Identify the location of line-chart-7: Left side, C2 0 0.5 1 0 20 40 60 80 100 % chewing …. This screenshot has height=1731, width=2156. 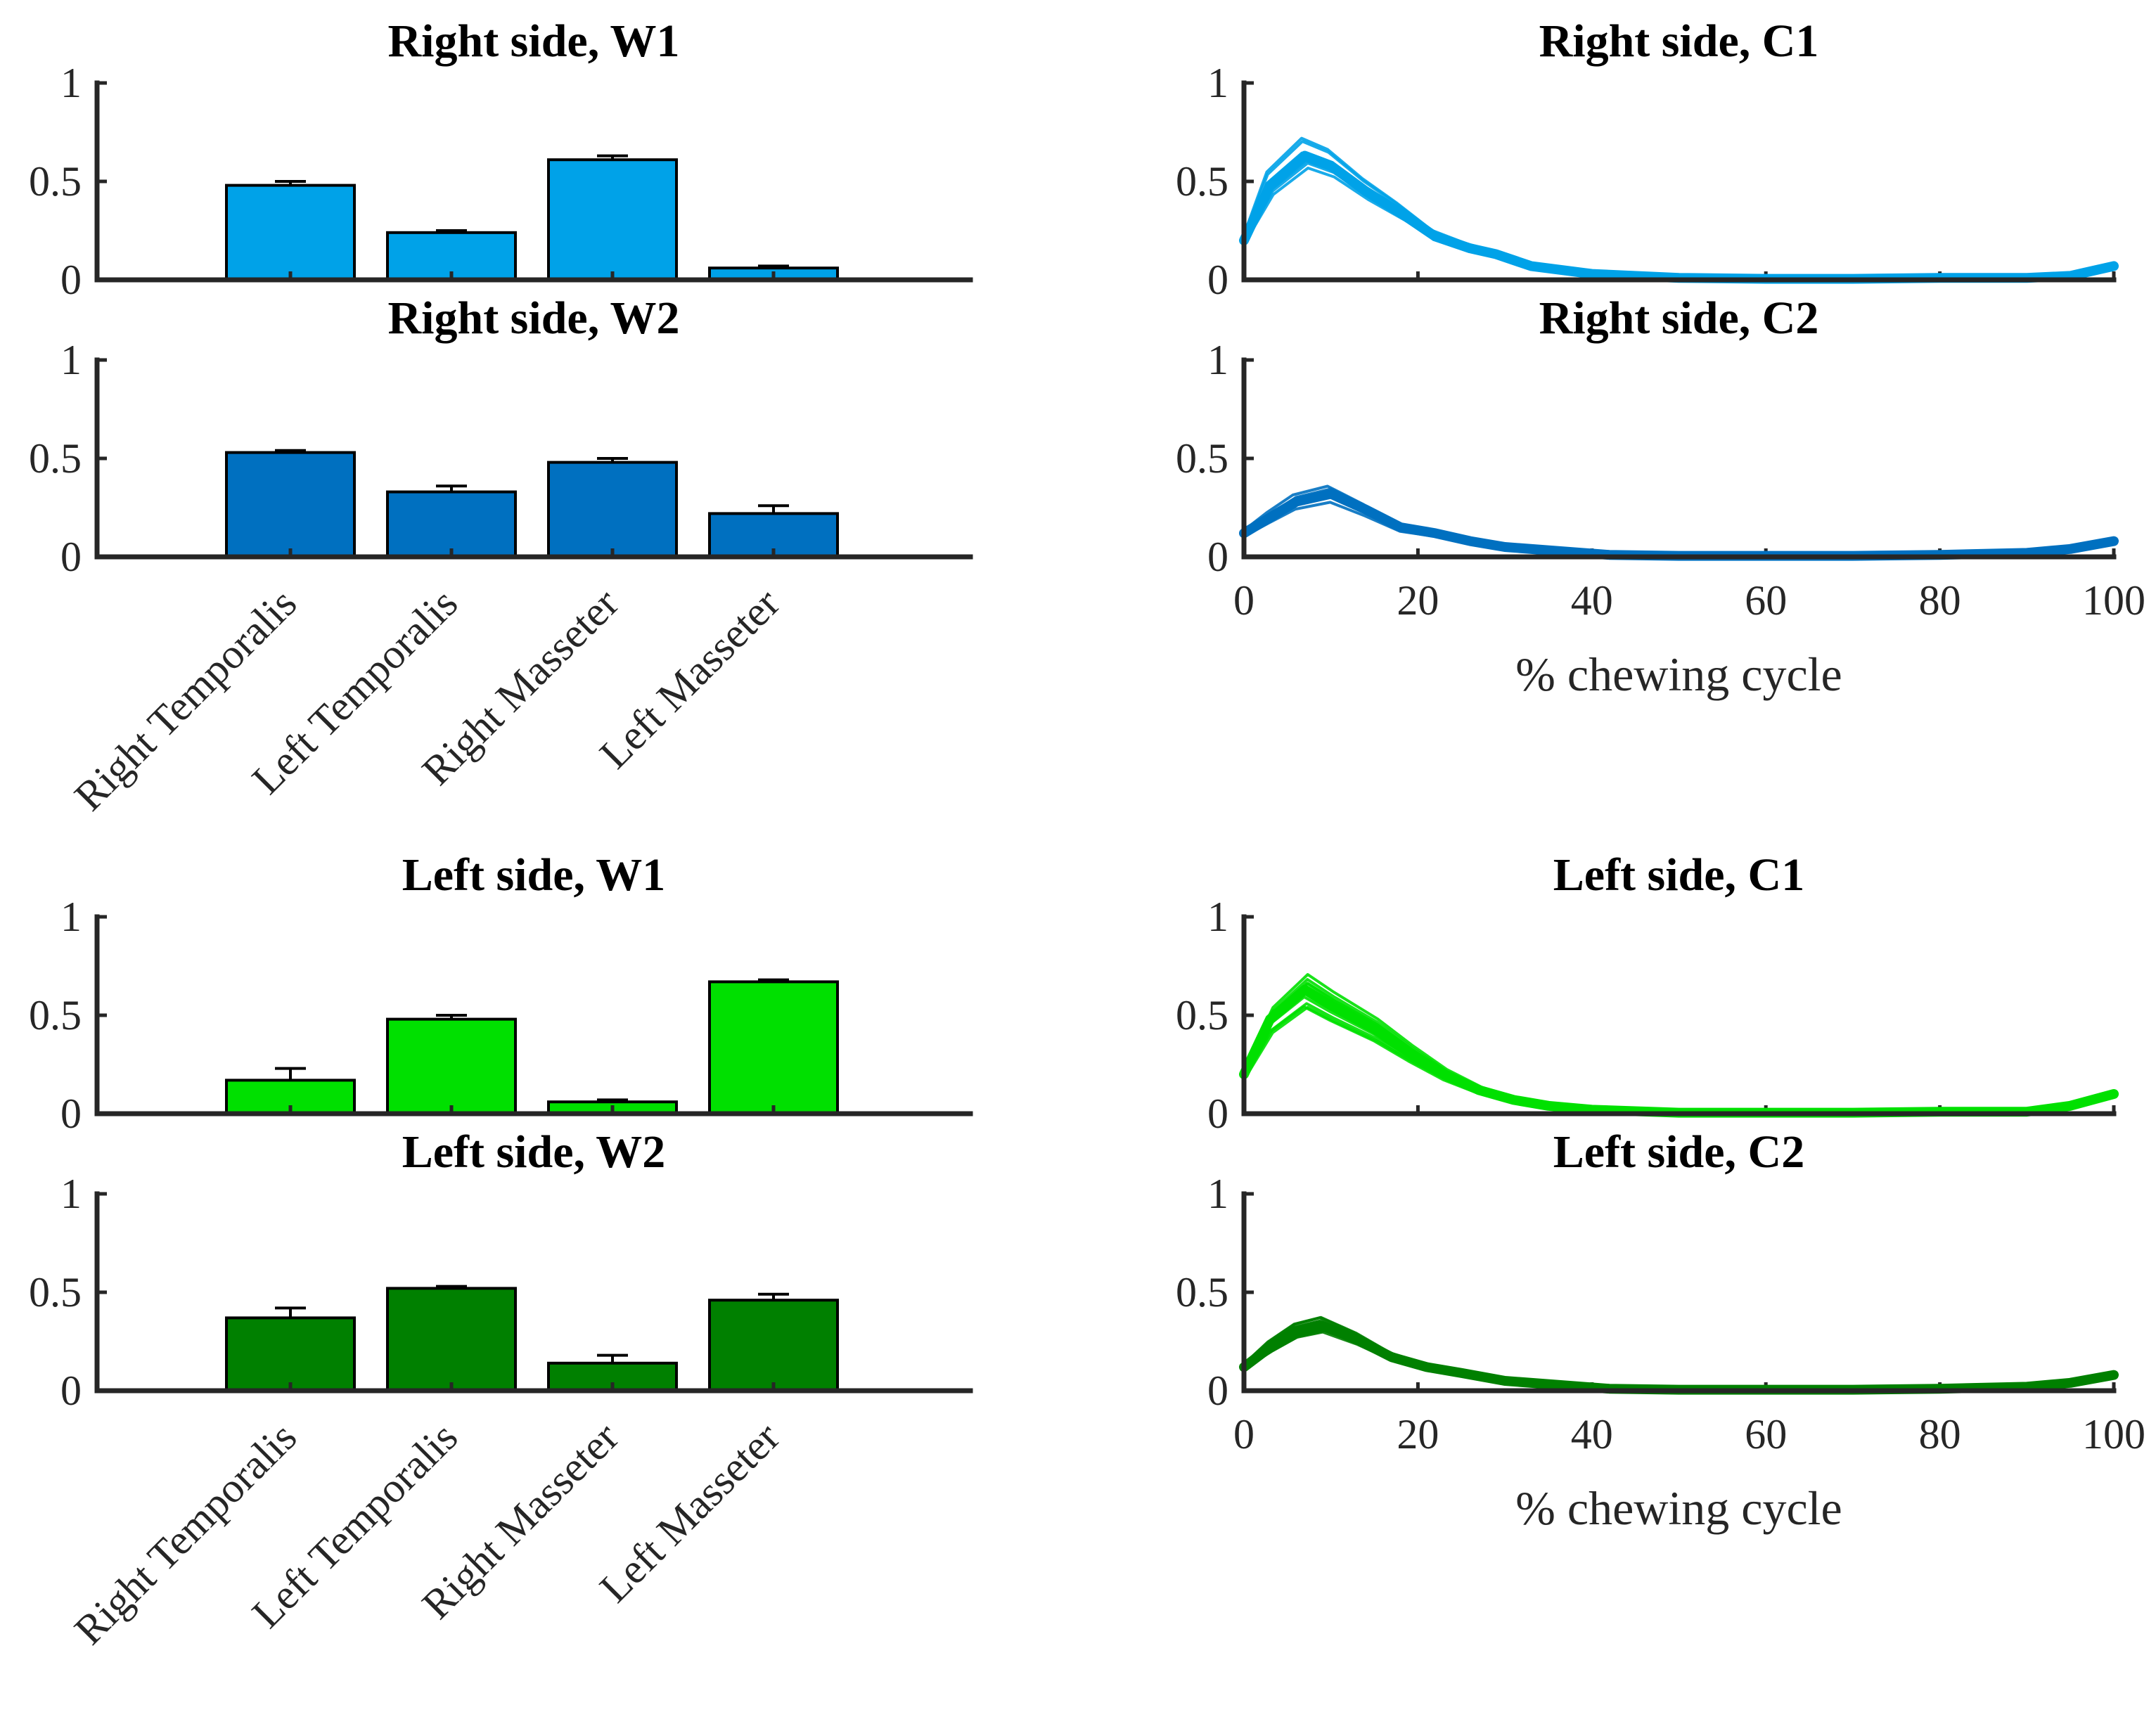
(1660, 1330).